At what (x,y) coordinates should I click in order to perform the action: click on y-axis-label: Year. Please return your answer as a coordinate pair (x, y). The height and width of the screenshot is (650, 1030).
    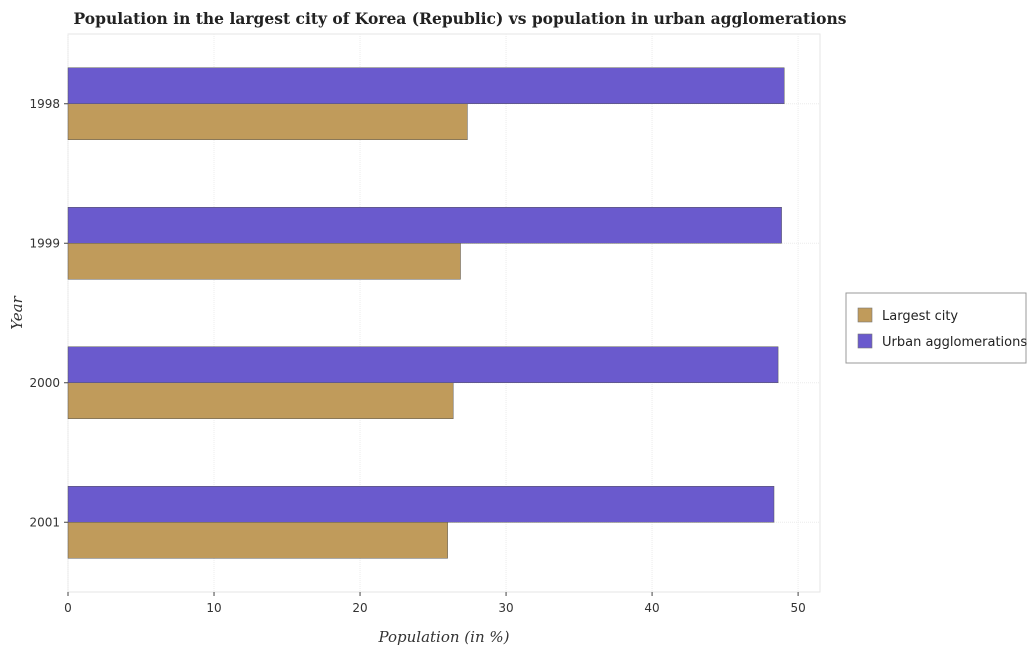
    Looking at the image, I should click on (17, 312).